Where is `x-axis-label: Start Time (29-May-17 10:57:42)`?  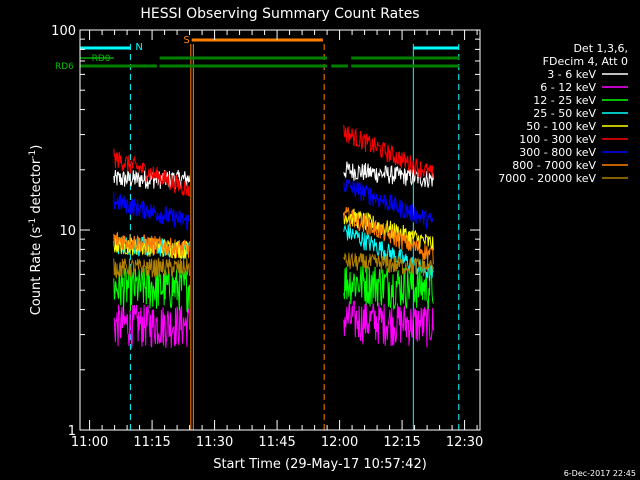 x-axis-label: Start Time (29-May-17 10:57:42) is located at coordinates (320, 464).